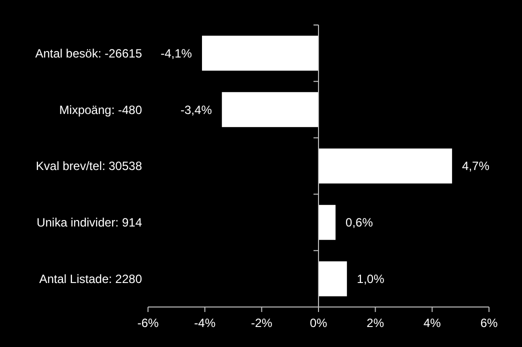 The height and width of the screenshot is (347, 522). Describe the element at coordinates (89, 223) in the screenshot. I see `y-tick-label: Unika individer: 914` at that location.